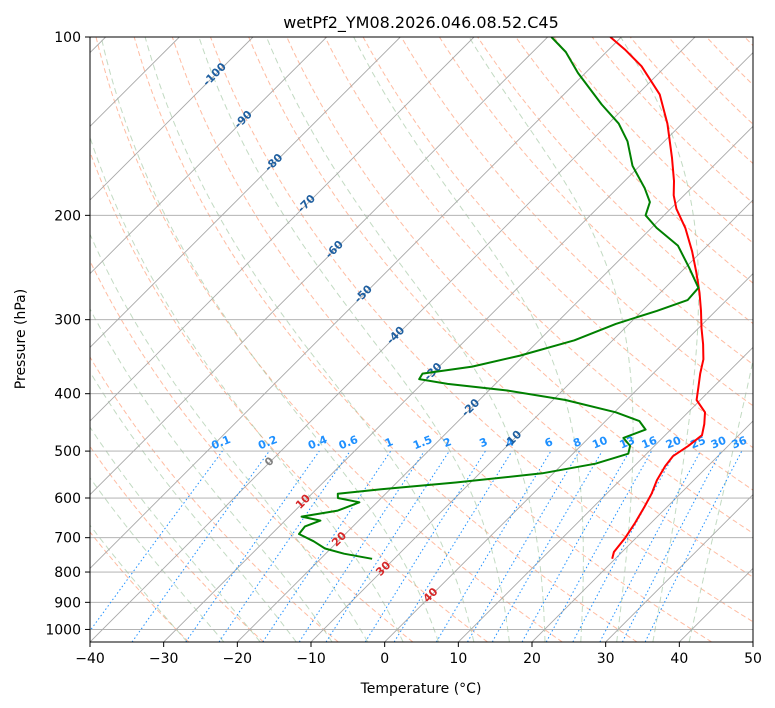 The height and width of the screenshot is (708, 775). Describe the element at coordinates (418, 654) in the screenshot. I see `x-axis: −40 −30 −20 −10 0 10 20 30 40 50` at that location.